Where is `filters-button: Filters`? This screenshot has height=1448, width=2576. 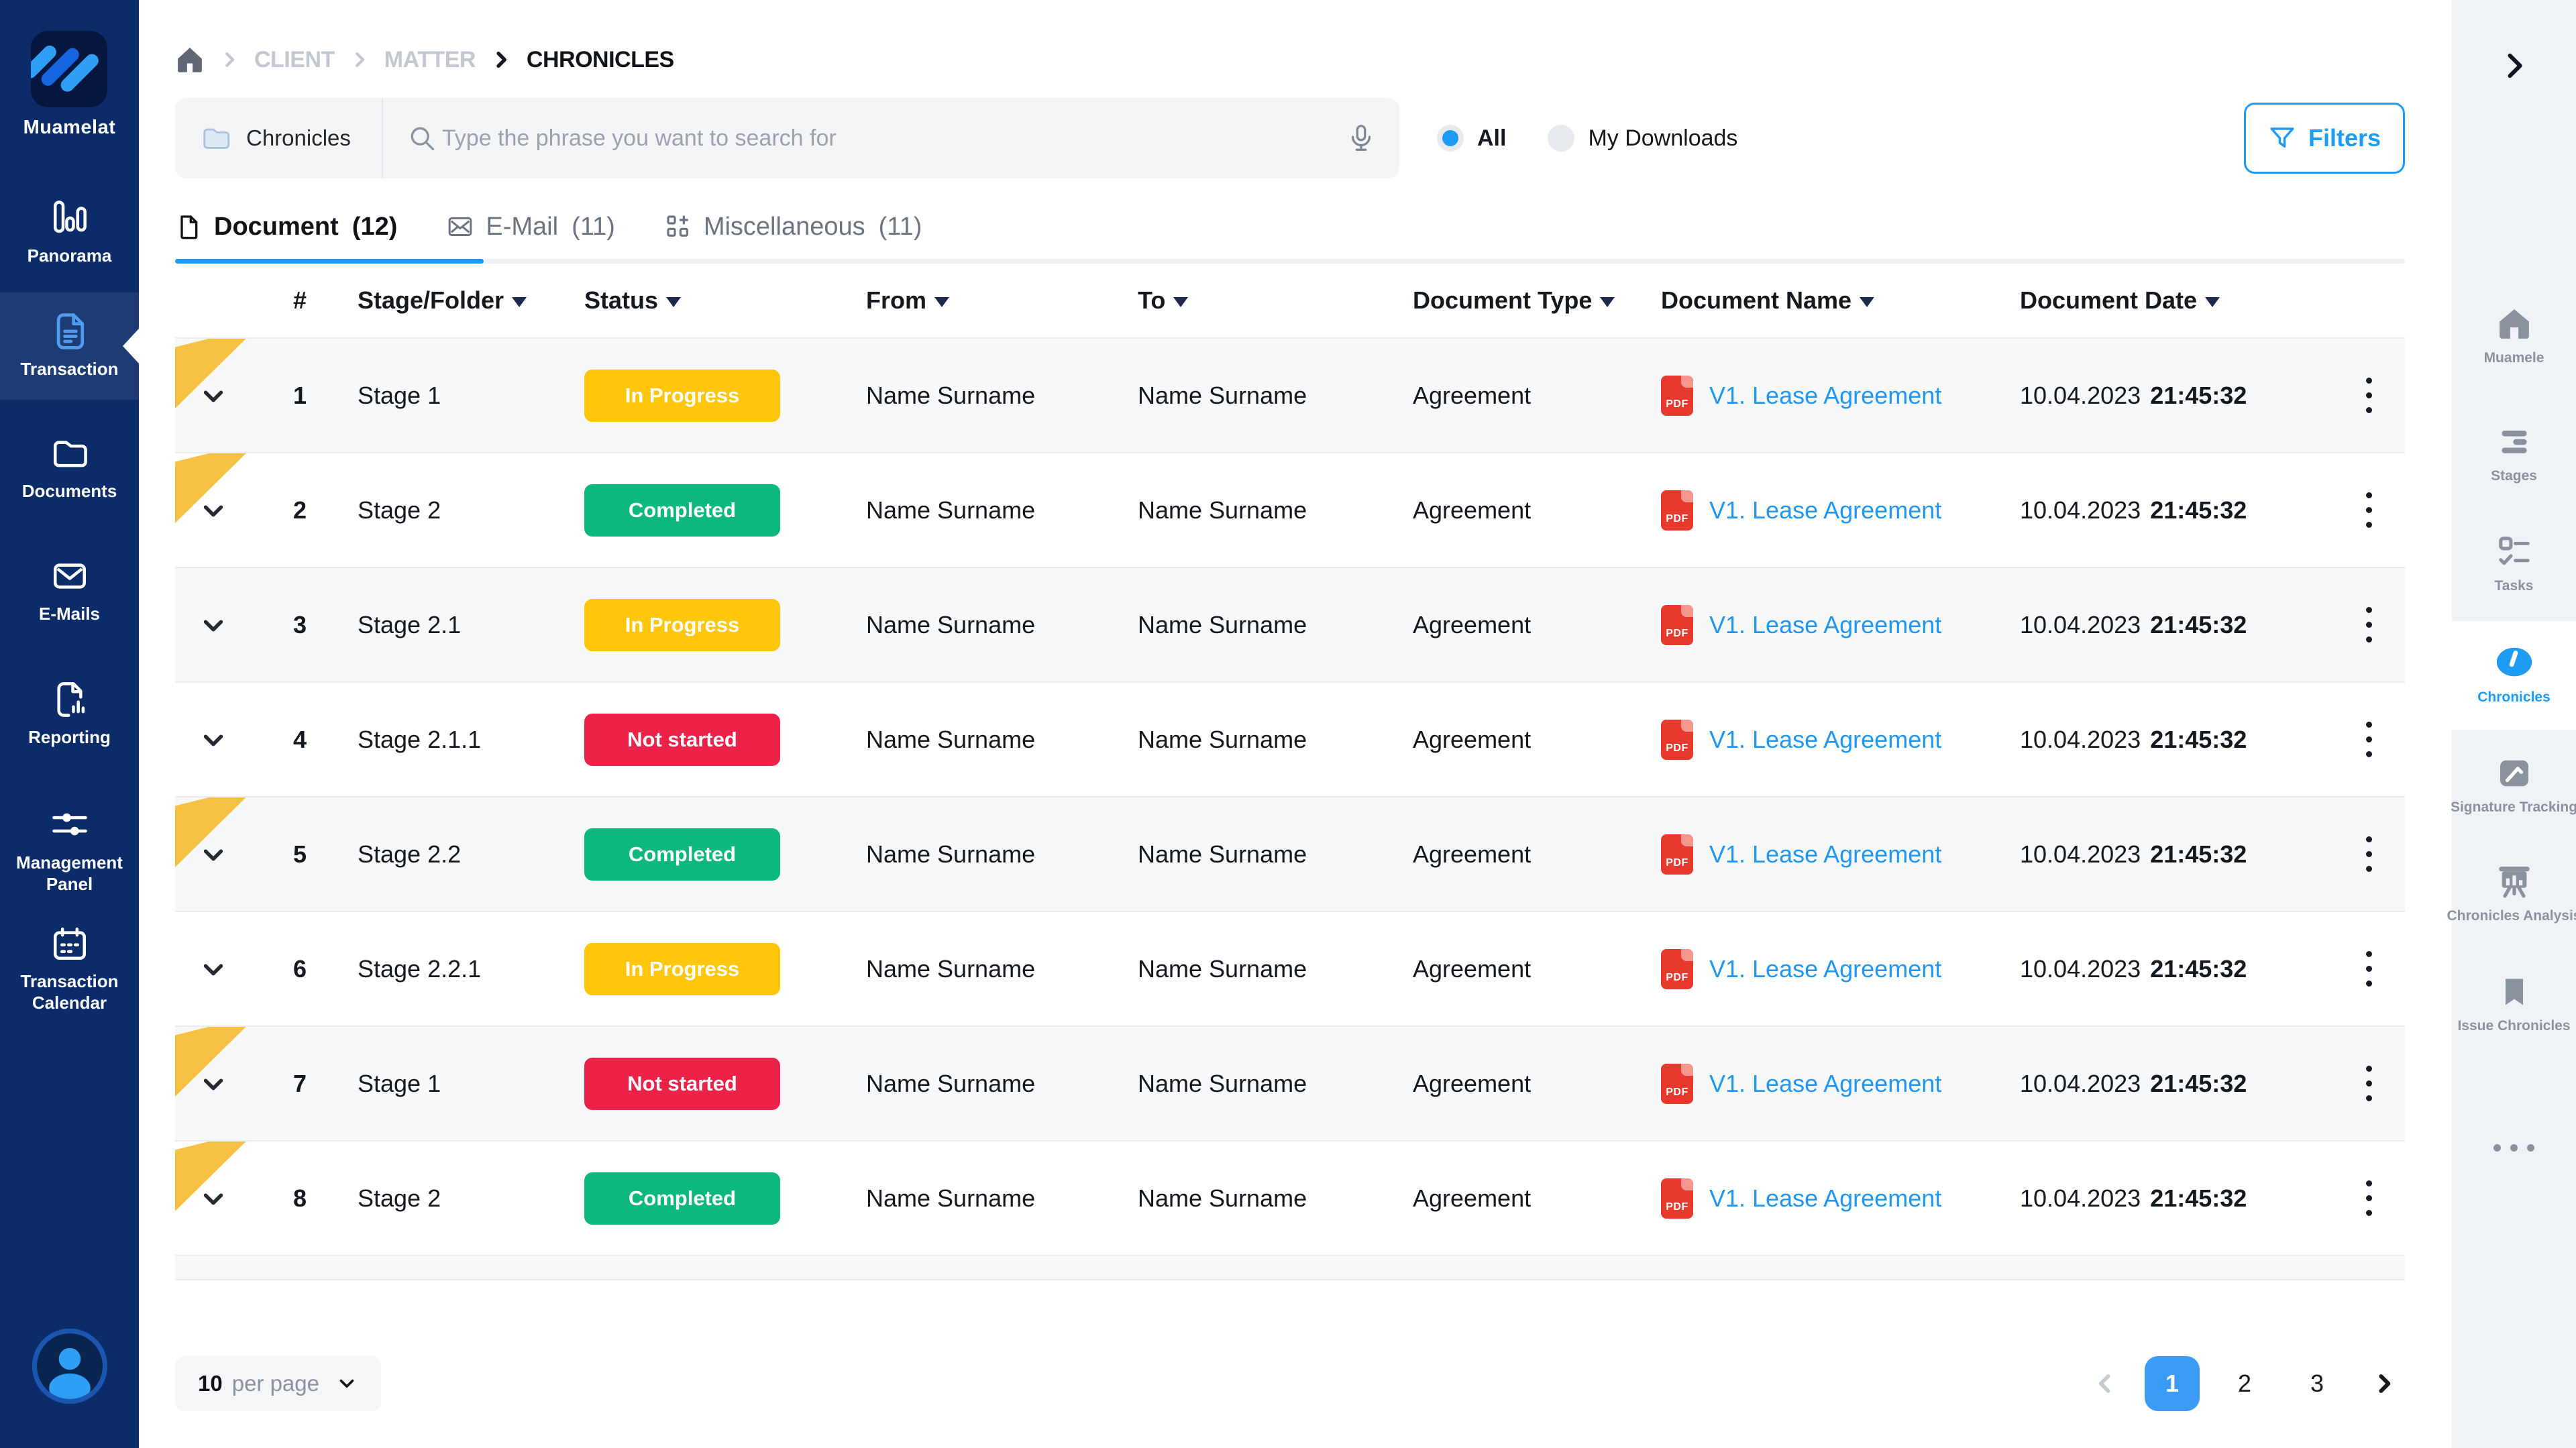
filters-button: Filters is located at coordinates (2324, 138).